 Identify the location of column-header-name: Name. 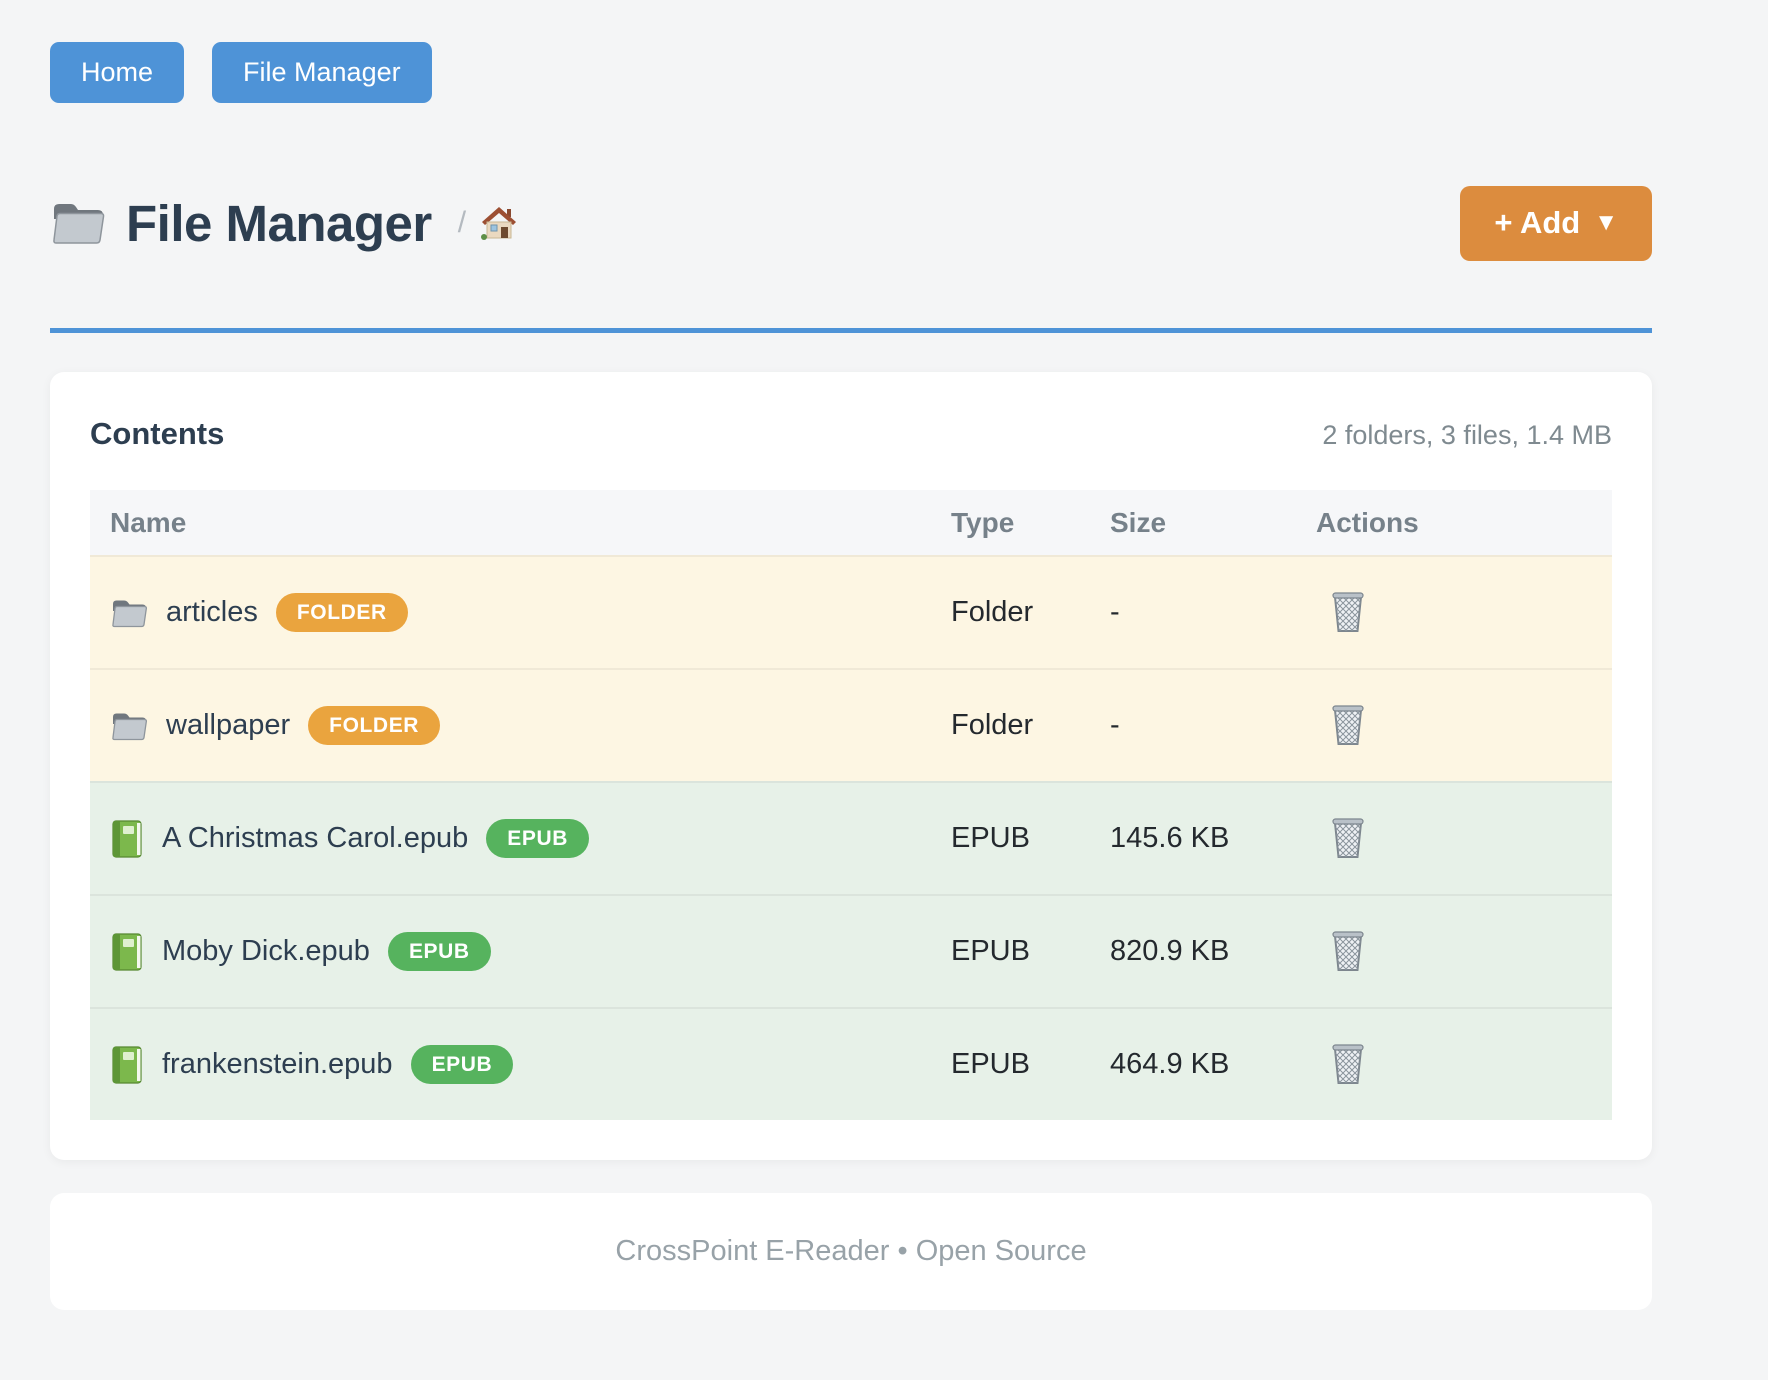
(148, 522).